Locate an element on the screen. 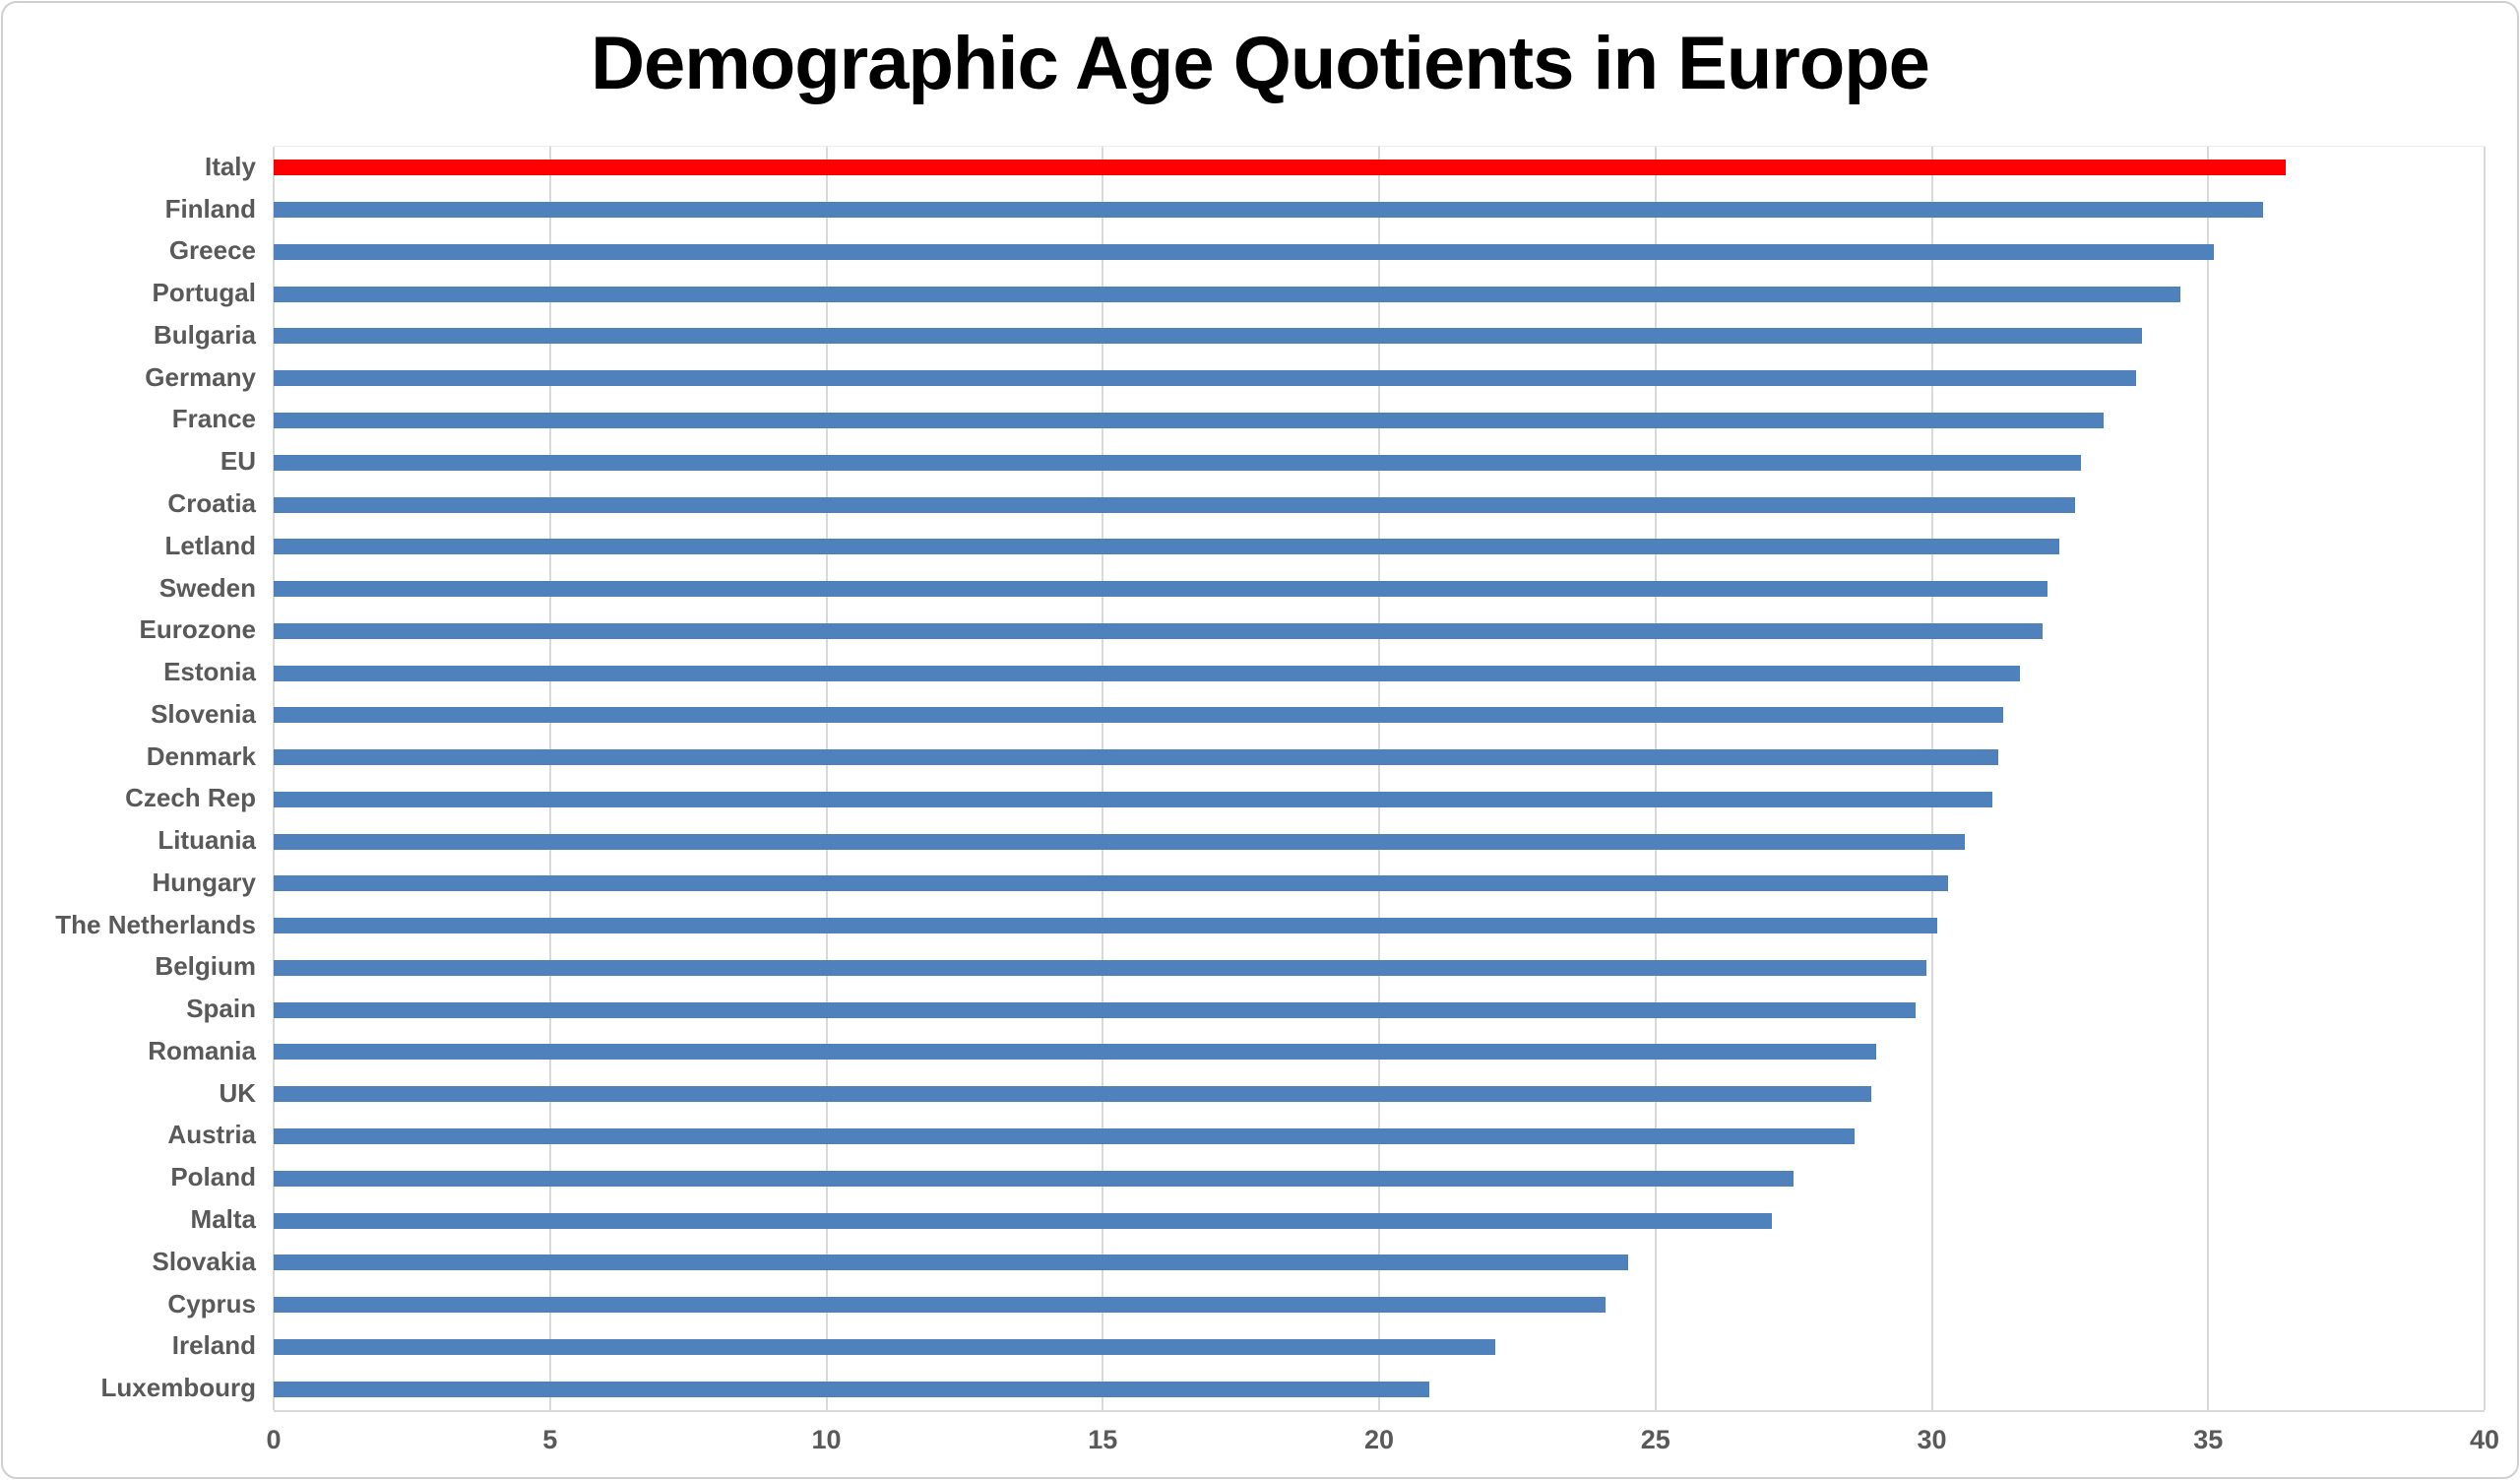 This screenshot has width=2520, height=1480. x-tick-label: 35 is located at coordinates (2208, 1439).